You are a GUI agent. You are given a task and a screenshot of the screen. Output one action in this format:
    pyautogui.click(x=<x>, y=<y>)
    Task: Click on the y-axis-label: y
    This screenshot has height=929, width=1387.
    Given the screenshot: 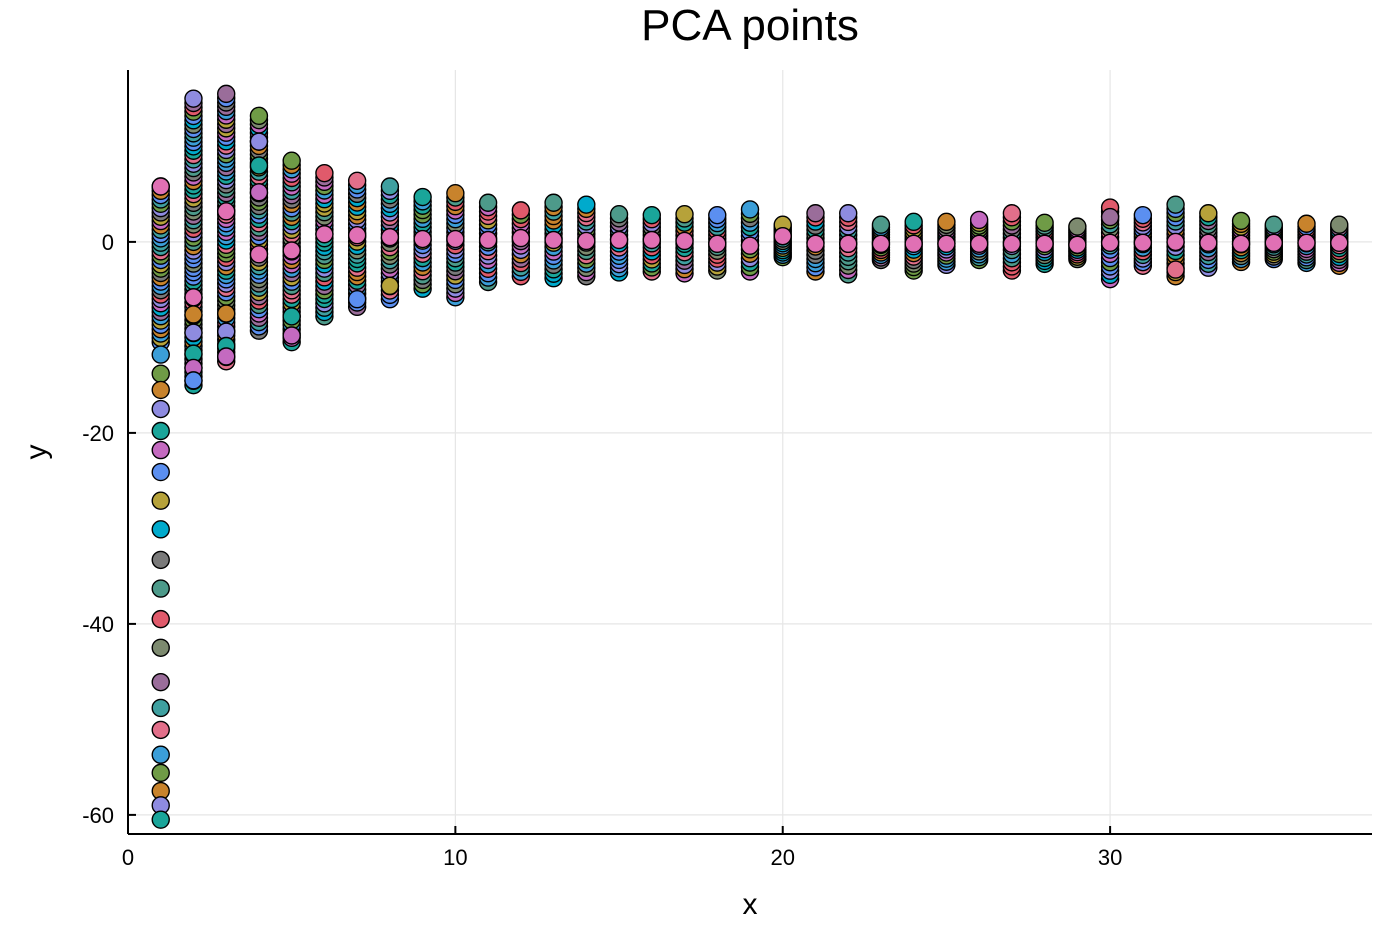 What is the action you would take?
    pyautogui.click(x=36, y=452)
    